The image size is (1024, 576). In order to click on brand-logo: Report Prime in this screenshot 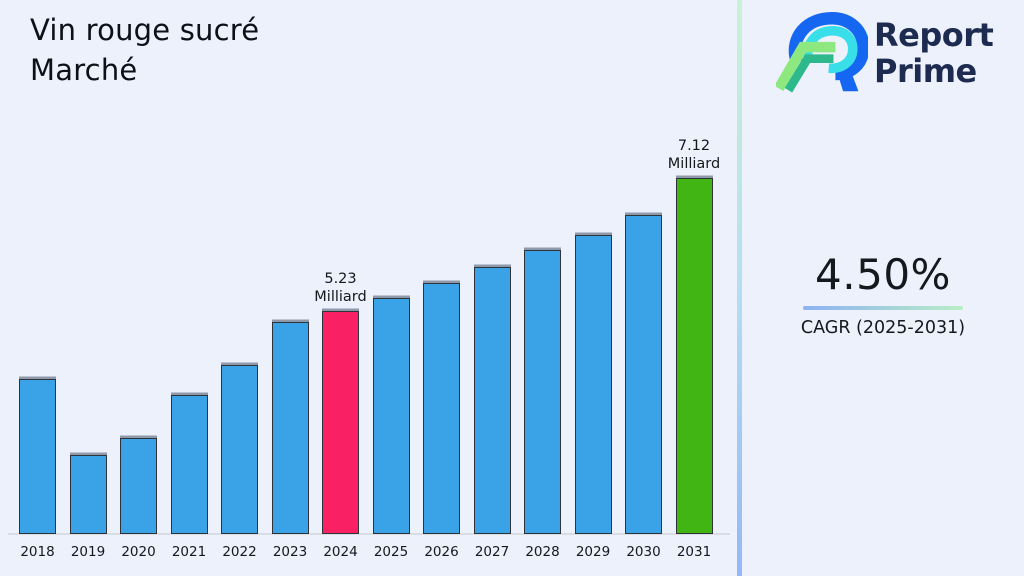, I will do `click(884, 53)`.